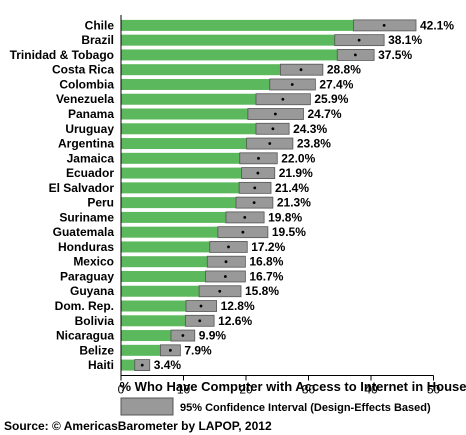 The width and height of the screenshot is (466, 435). Describe the element at coordinates (246, 389) in the screenshot. I see `x-tick-label-20: 20` at that location.